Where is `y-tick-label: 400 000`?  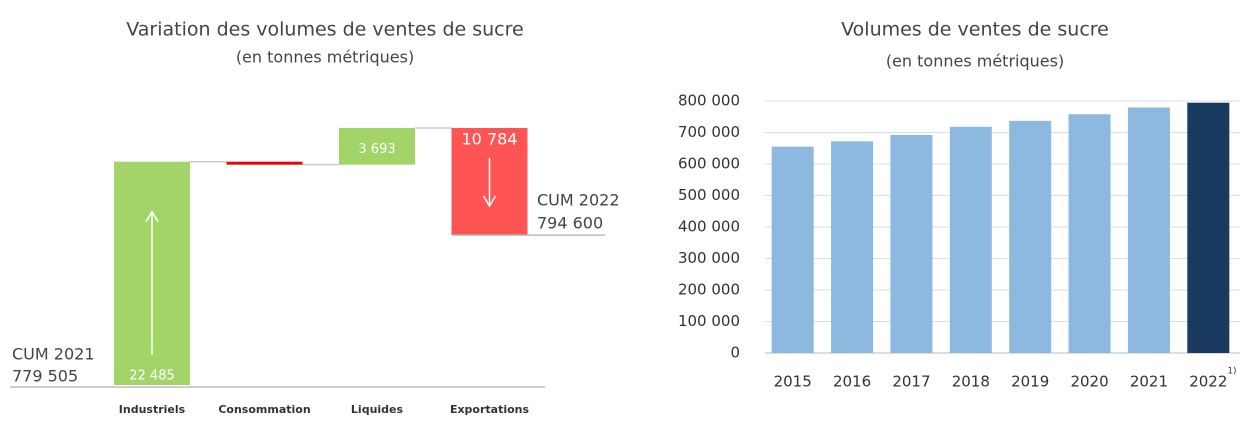 y-tick-label: 400 000 is located at coordinates (709, 227).